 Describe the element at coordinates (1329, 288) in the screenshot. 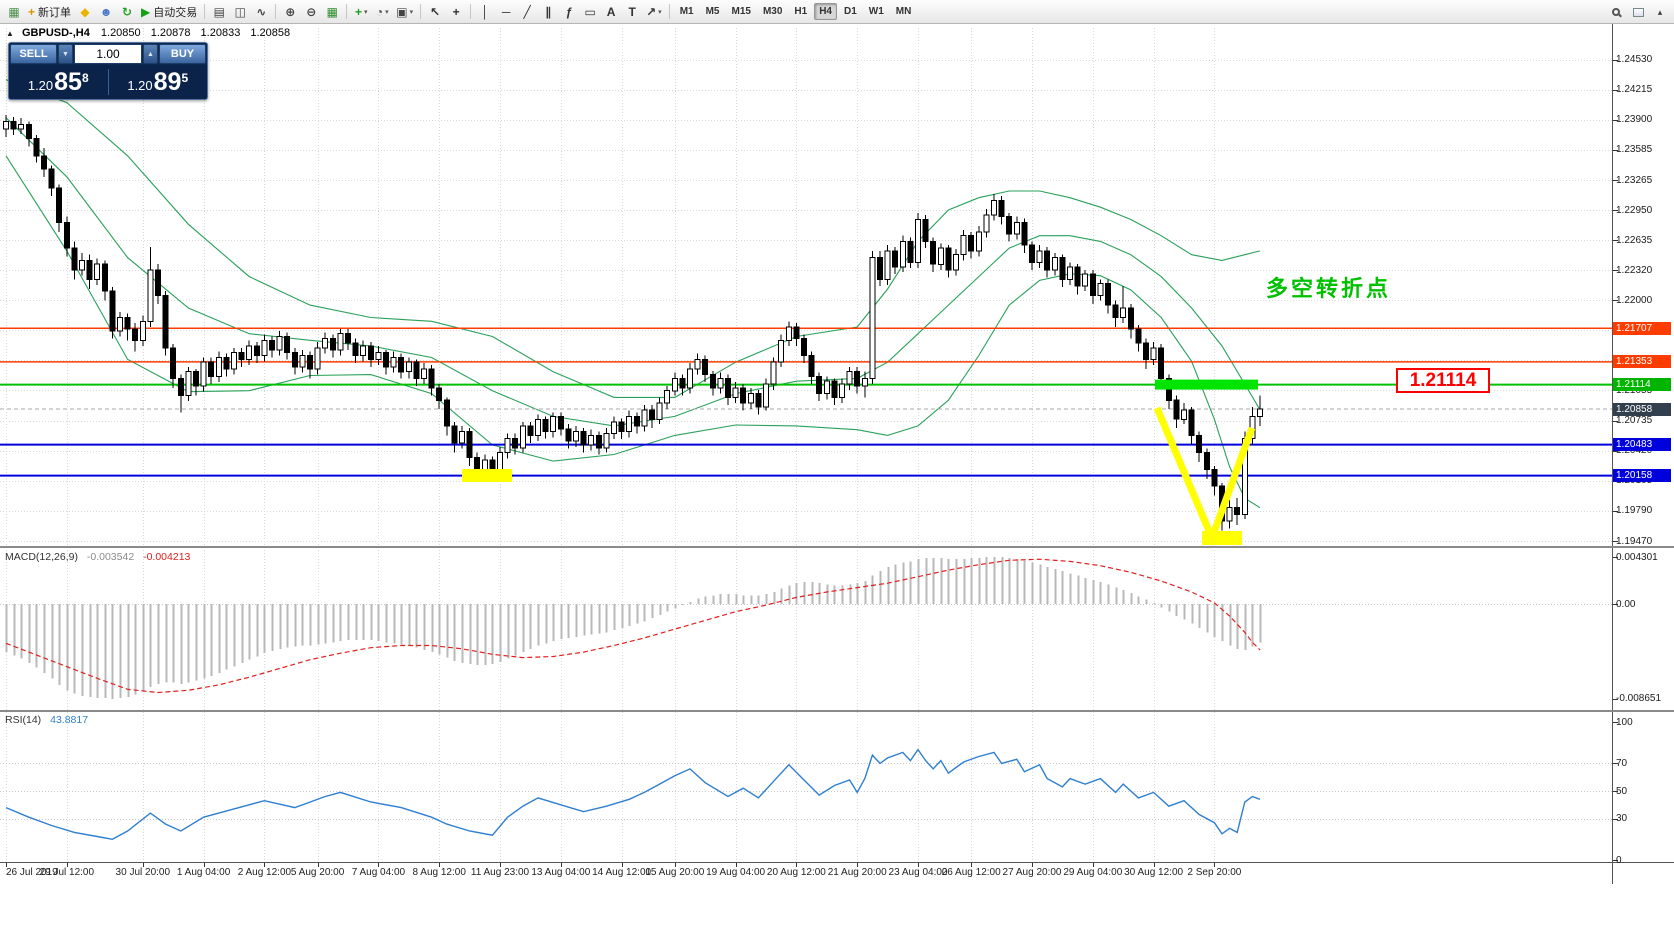

I see `turning-point-annotation: 多空转折点` at that location.